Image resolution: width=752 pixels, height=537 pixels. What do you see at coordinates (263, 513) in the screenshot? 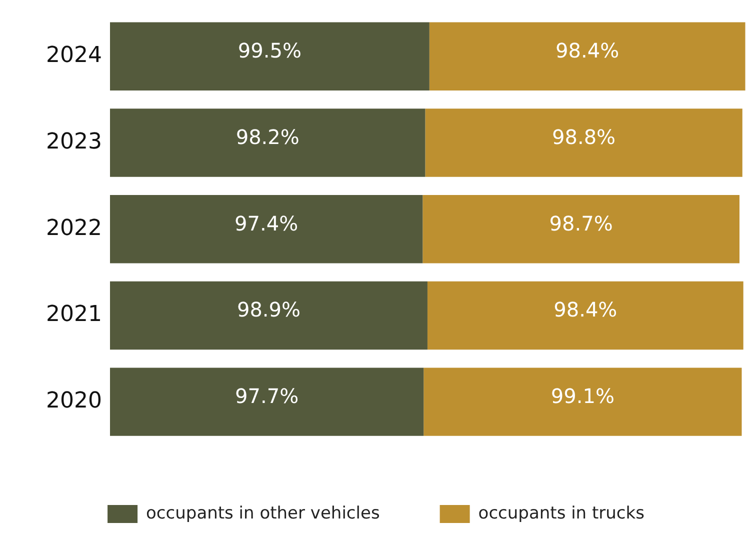
I see `legend-label: occupants in other vehicles` at bounding box center [263, 513].